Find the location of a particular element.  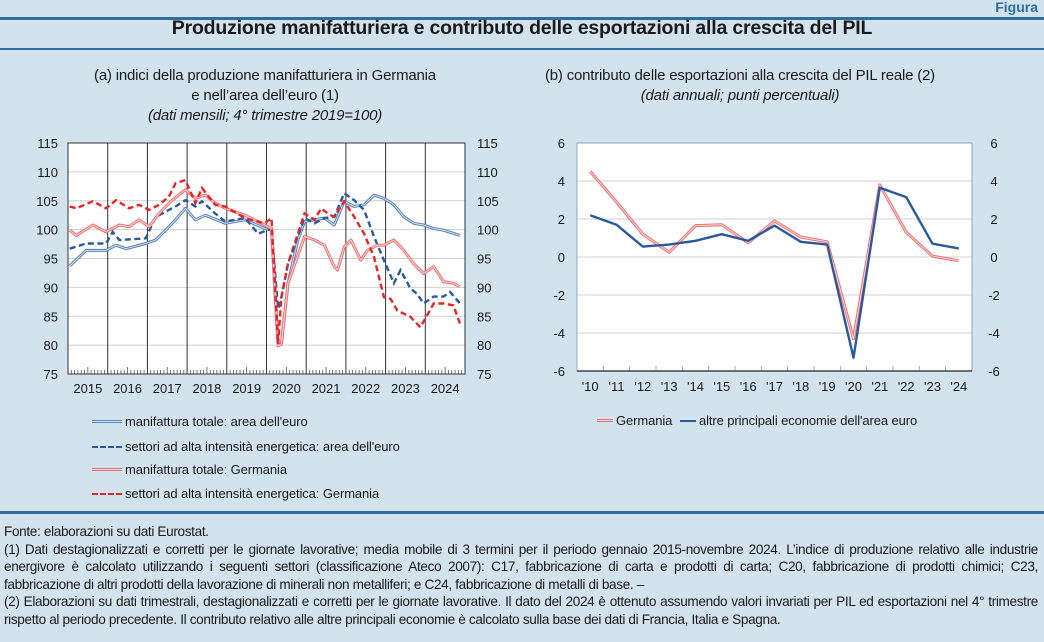

notes-rule is located at coordinates (522, 512).